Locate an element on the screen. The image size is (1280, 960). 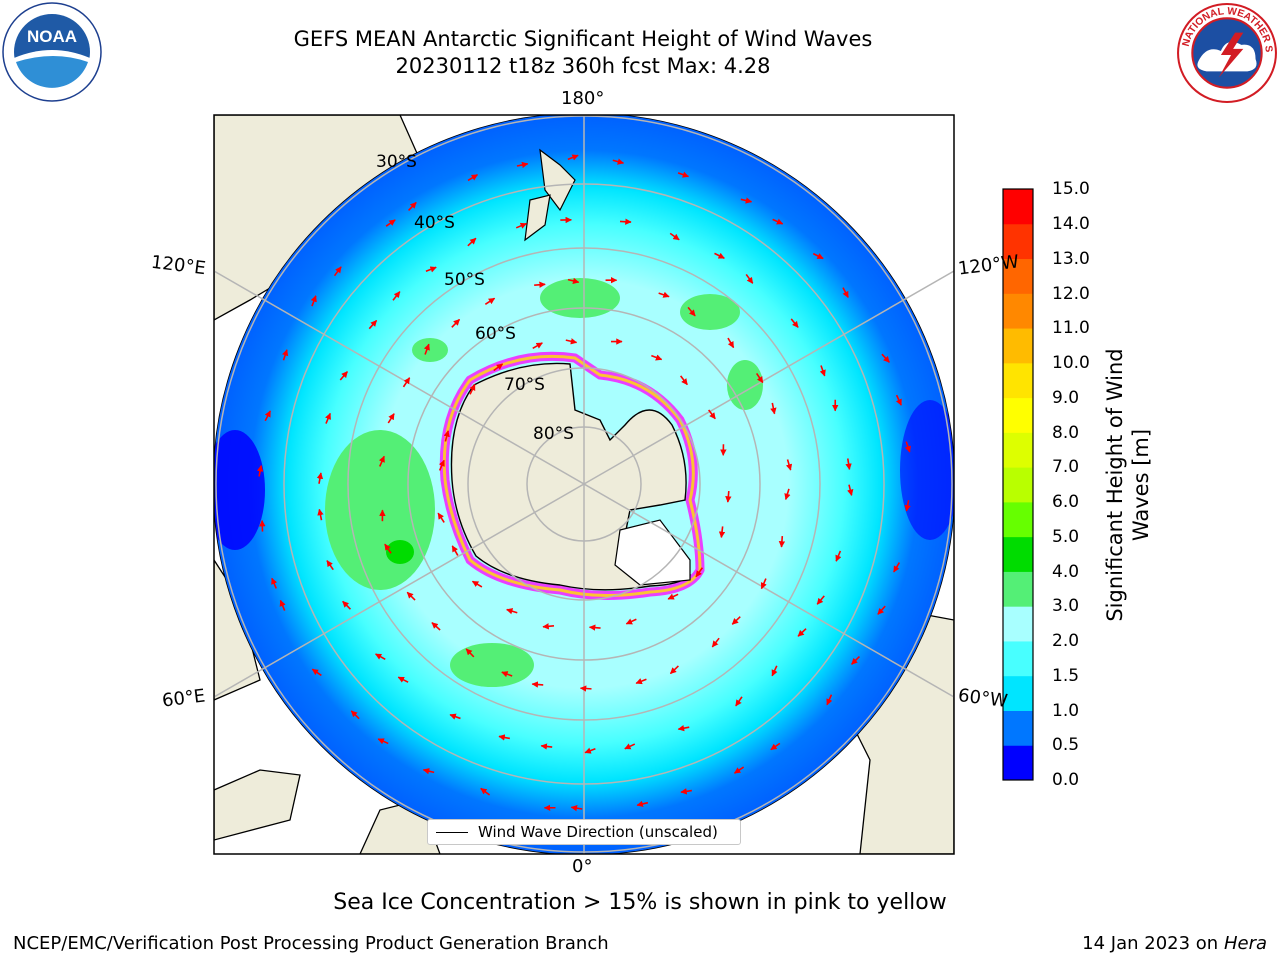
lat-label-70s: 70°S is located at coordinates (524, 385).